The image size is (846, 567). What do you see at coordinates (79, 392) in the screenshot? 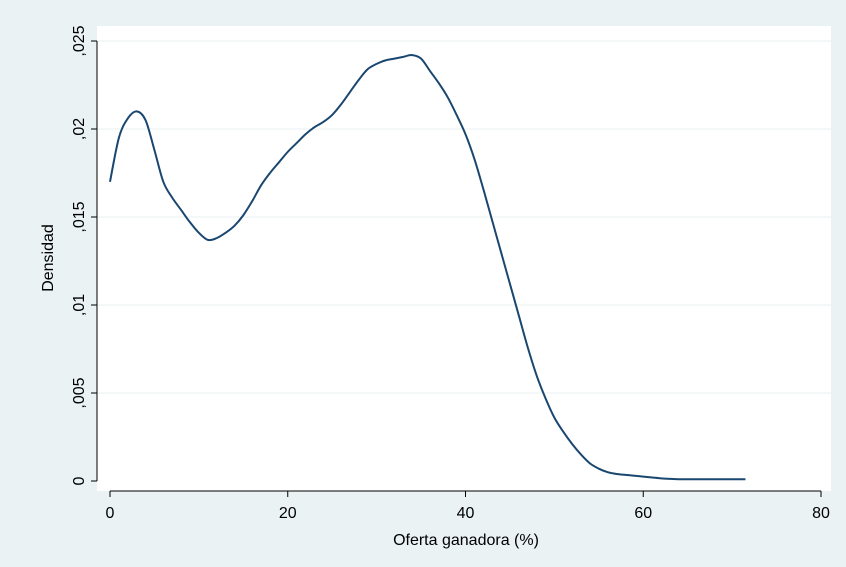
I see `y-tick-label: ,005` at bounding box center [79, 392].